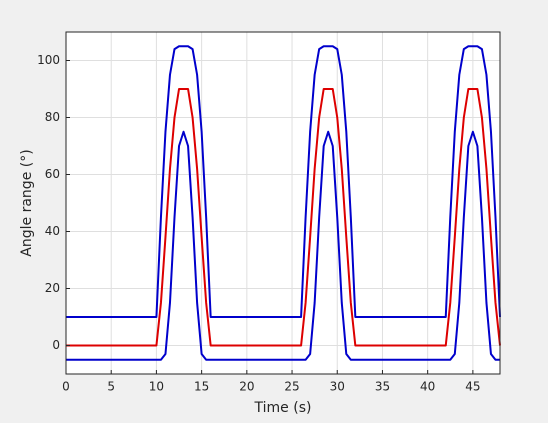  What do you see at coordinates (156, 387) in the screenshot?
I see `x-tick-label: 10` at bounding box center [156, 387].